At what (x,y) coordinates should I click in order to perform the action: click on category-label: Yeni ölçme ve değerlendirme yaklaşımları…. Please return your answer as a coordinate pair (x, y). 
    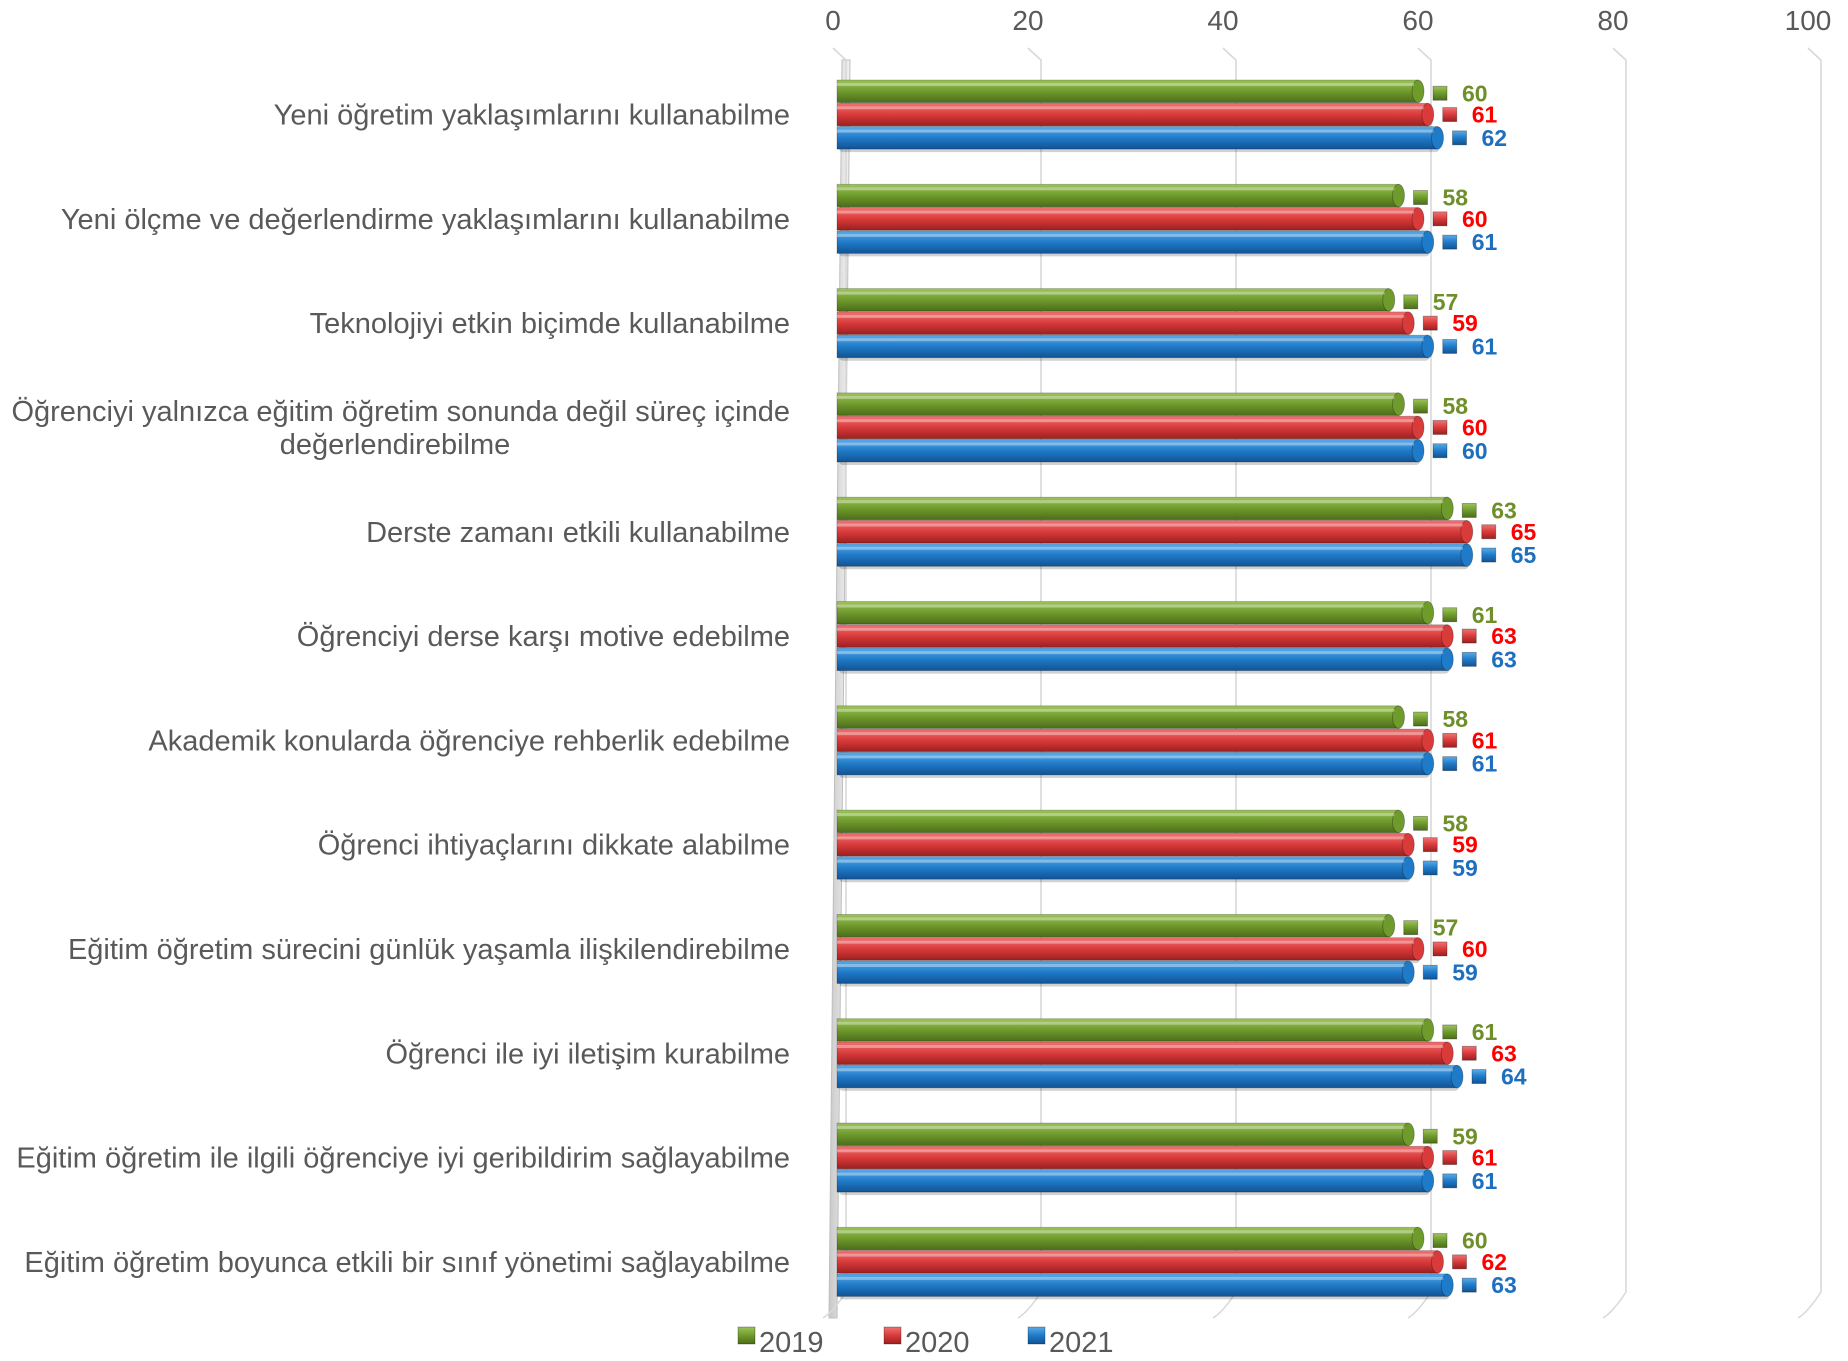
    Looking at the image, I should click on (425, 220).